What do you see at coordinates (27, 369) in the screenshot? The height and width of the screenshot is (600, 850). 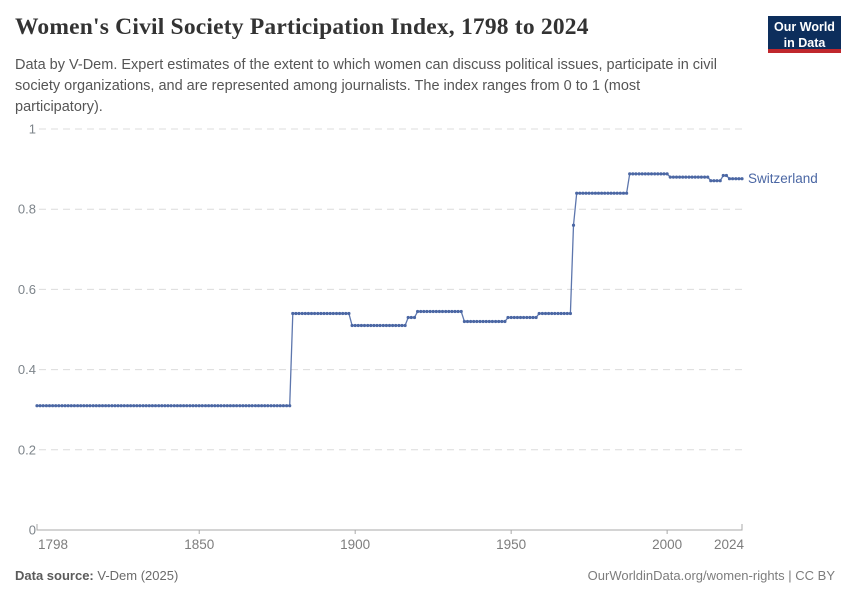 I see `y-axis-tick-label: 0.4` at bounding box center [27, 369].